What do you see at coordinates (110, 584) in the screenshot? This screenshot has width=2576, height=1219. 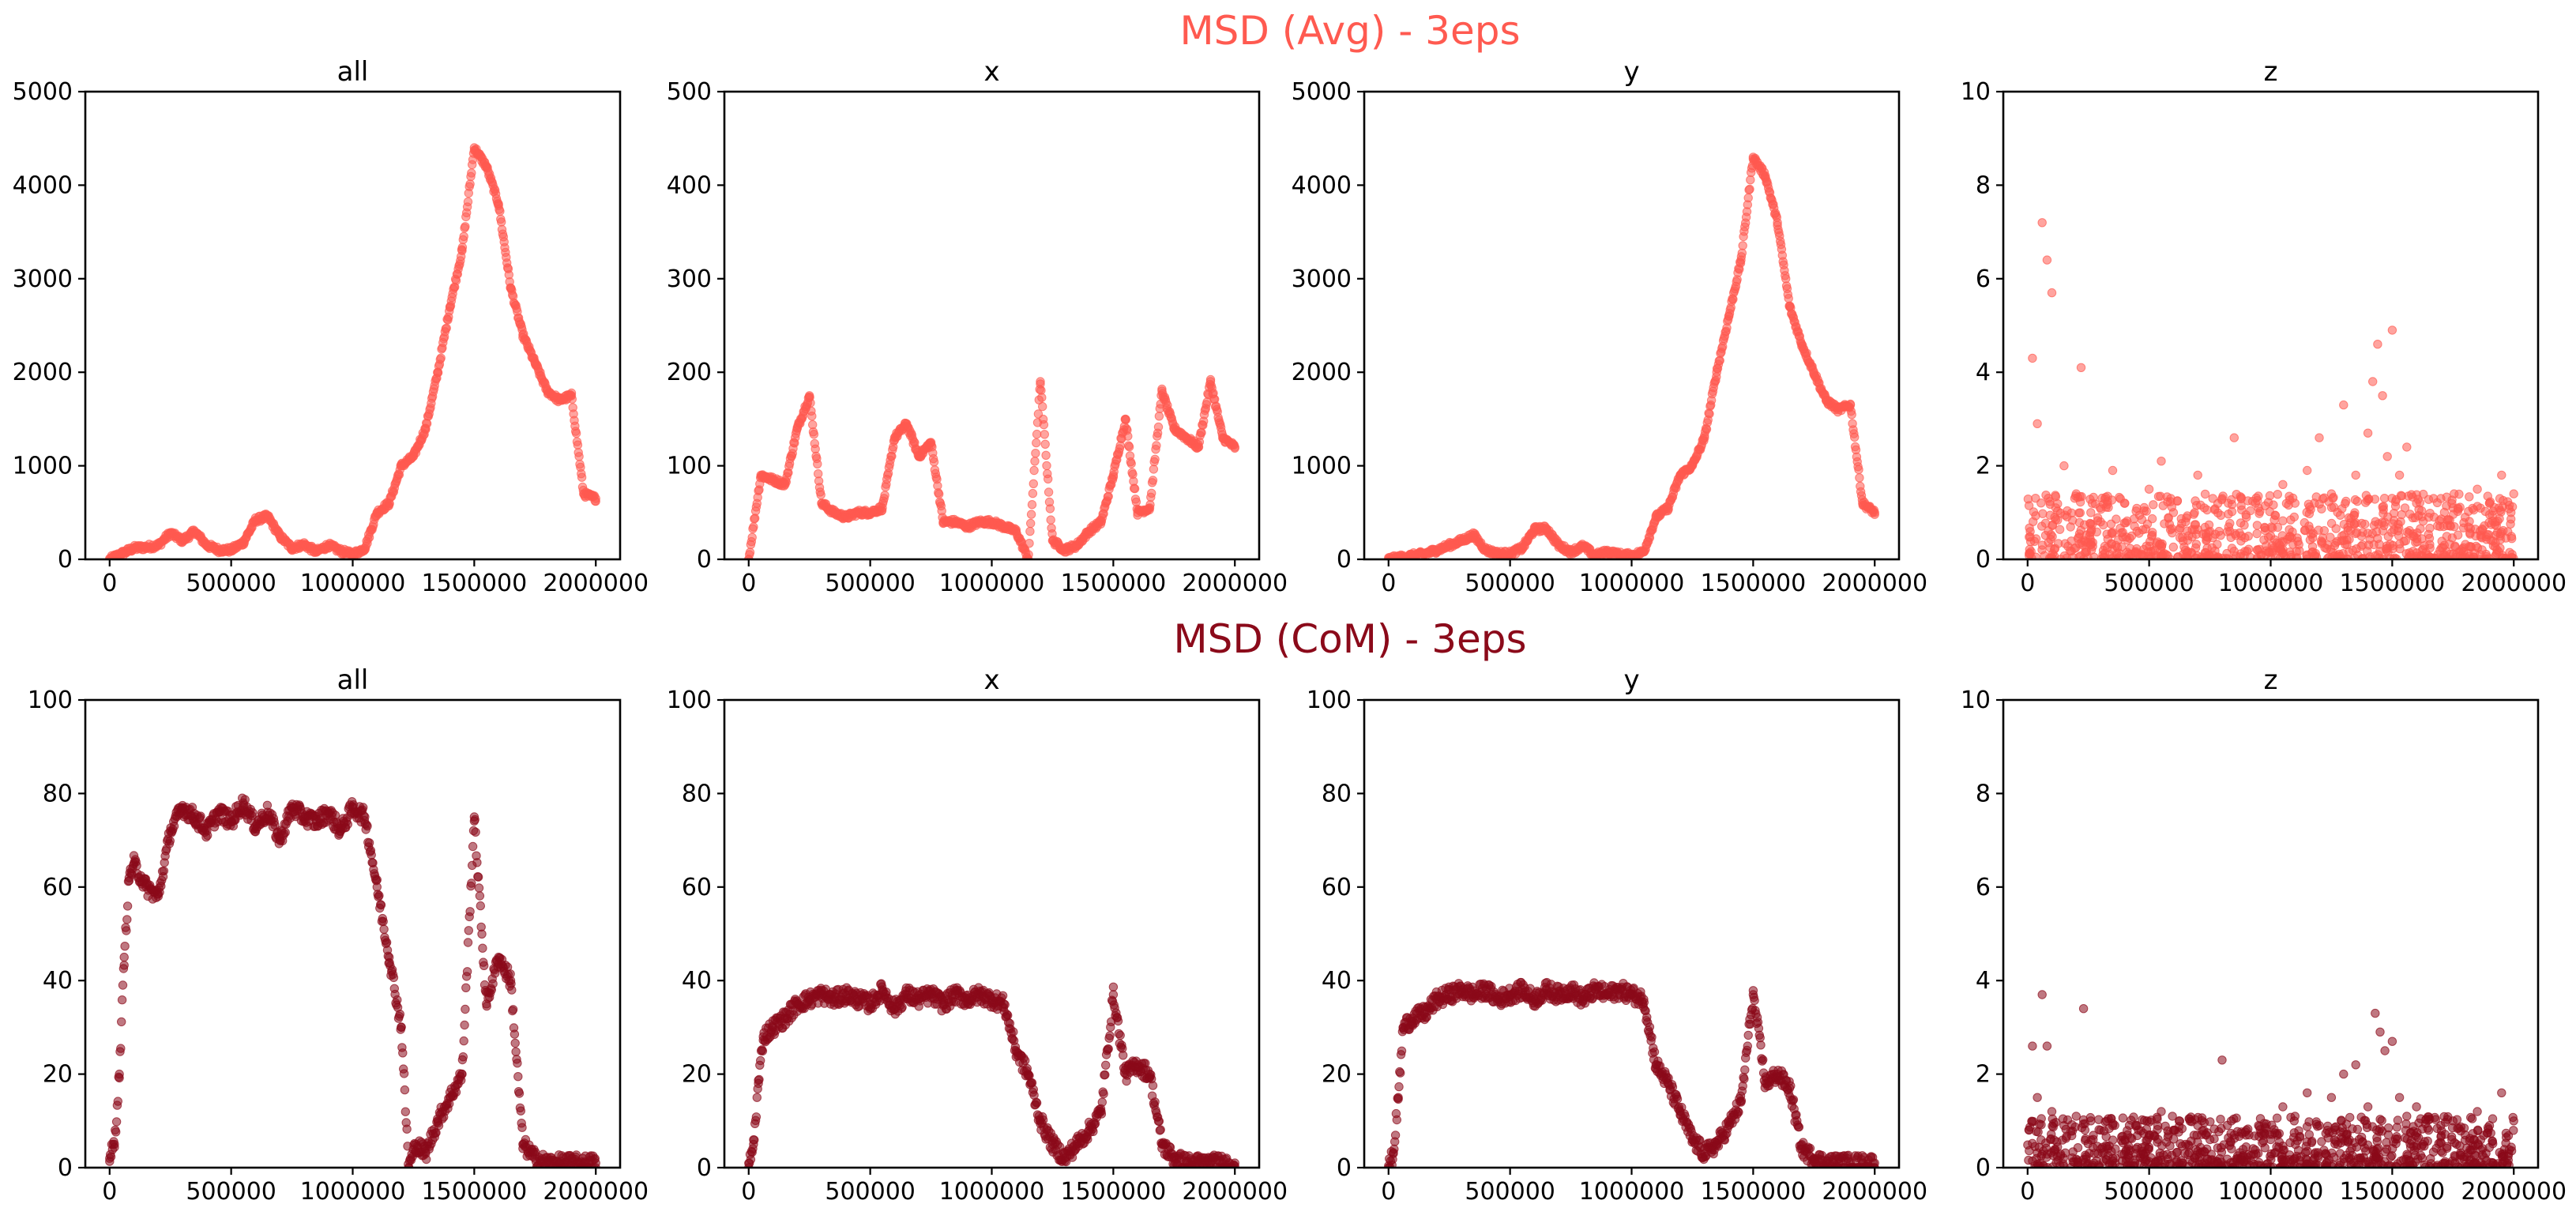 I see `x-tick-label: 0` at bounding box center [110, 584].